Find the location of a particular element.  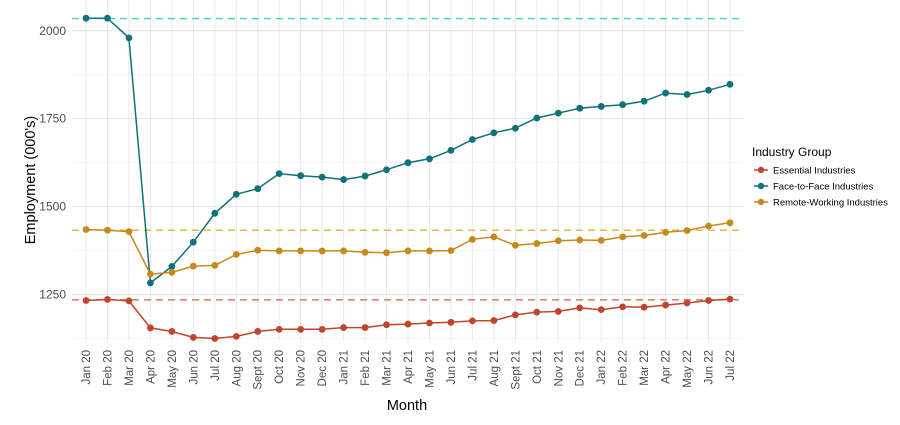

y-tick-labels: 1250 1500 1750 2000 is located at coordinates (52, 163).